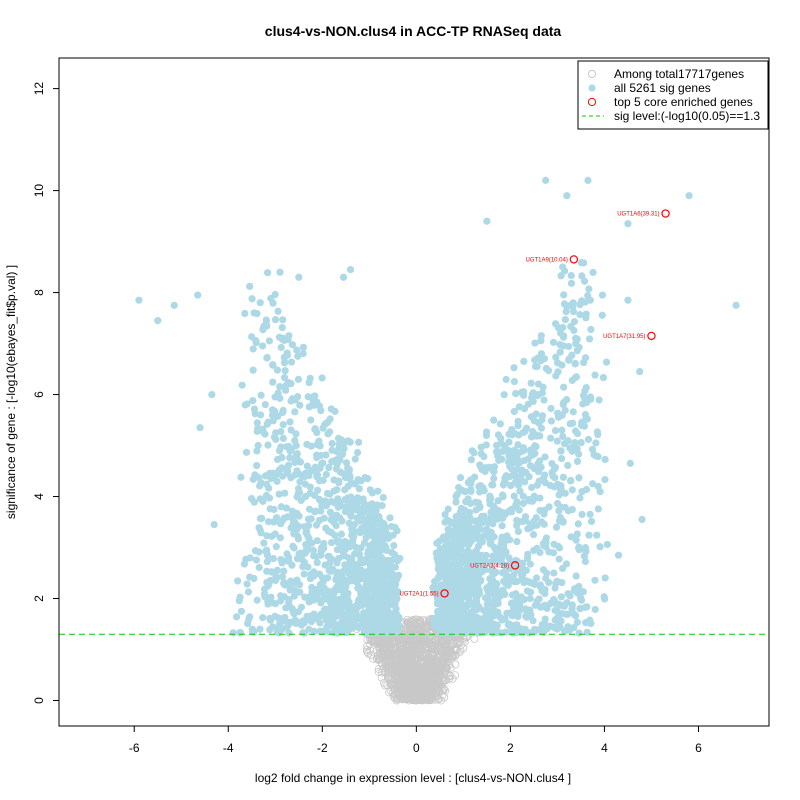  I want to click on core-gene-label: UGT1A9(10.04), so click(547, 260).